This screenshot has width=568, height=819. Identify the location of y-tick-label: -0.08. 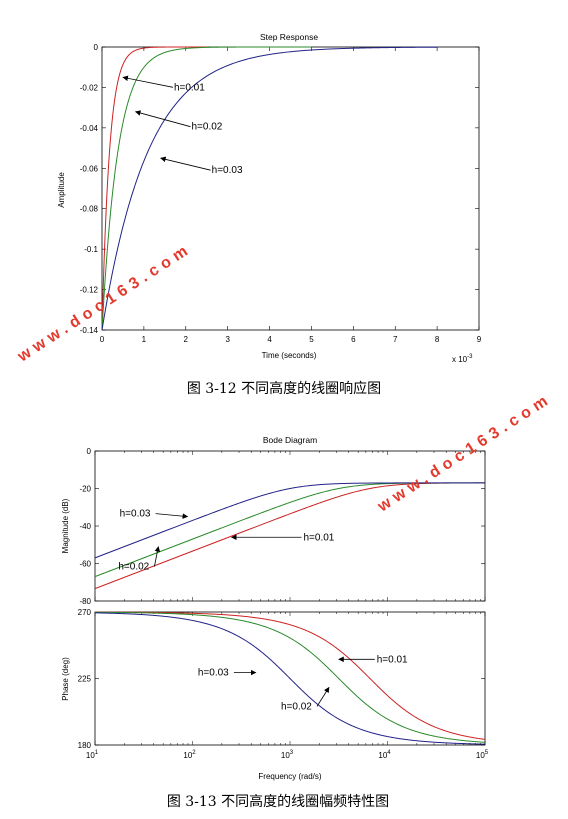
(89, 209).